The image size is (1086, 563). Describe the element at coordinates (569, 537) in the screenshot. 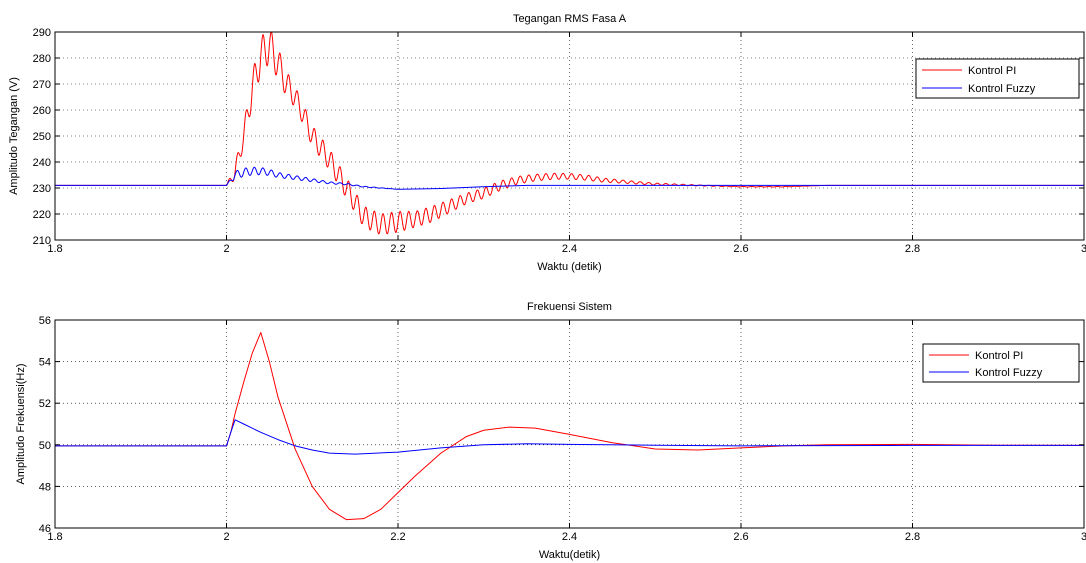

I see `frequency-x-tick-label: 2.4` at that location.